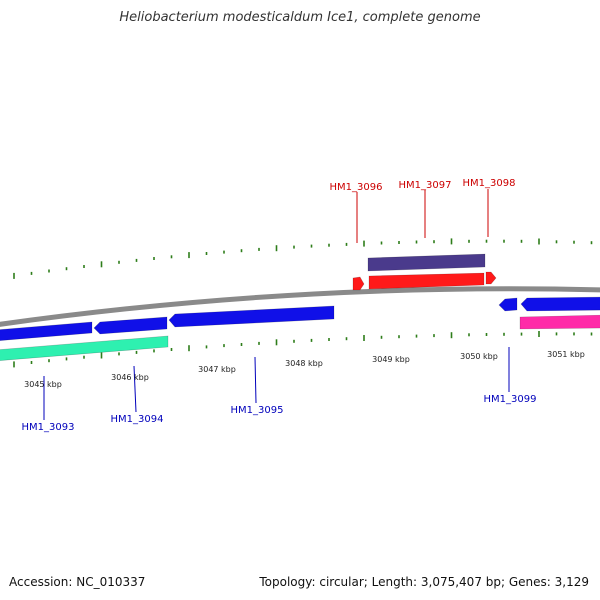 The image size is (600, 600). Describe the element at coordinates (84, 348) in the screenshot. I see `gene-teal-bar` at that location.